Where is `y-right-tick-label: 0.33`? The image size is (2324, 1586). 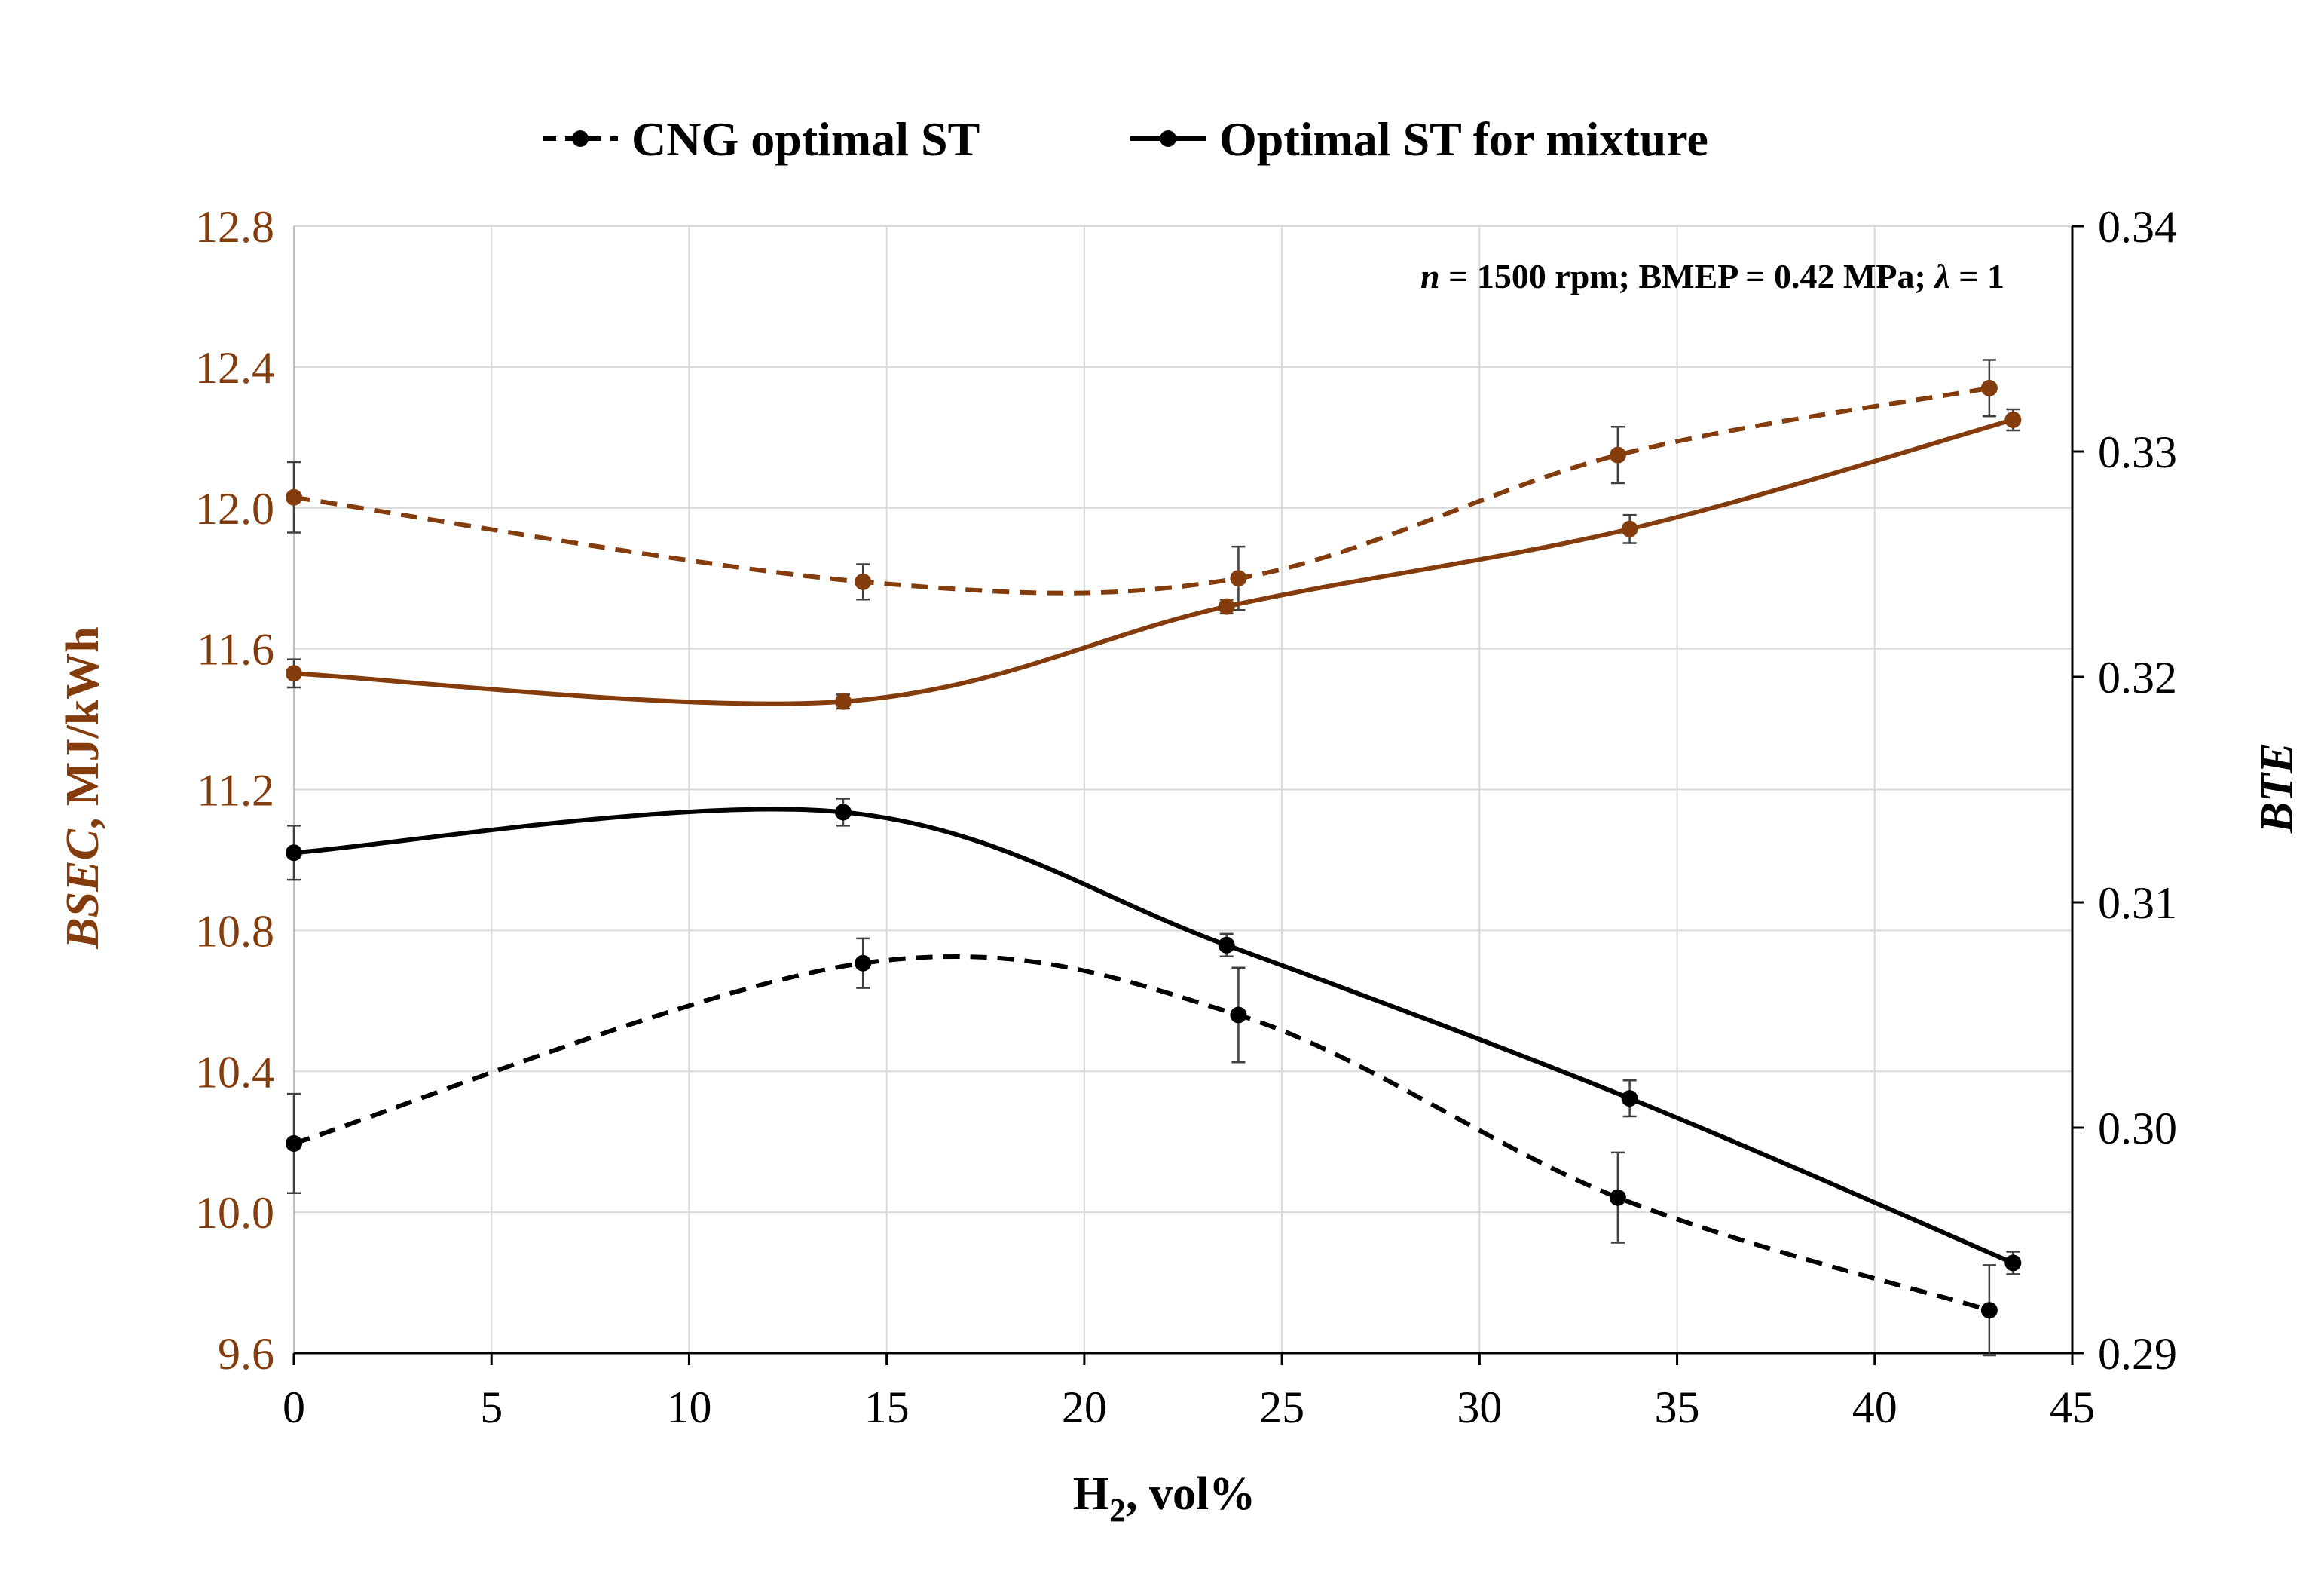
y-right-tick-label: 0.33 is located at coordinates (2137, 452).